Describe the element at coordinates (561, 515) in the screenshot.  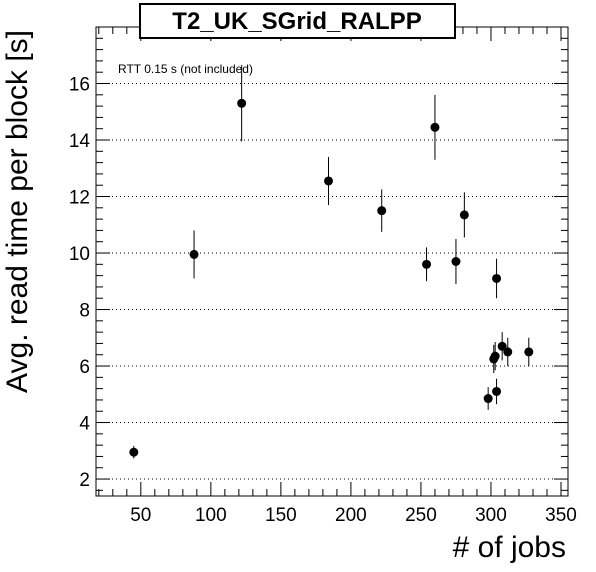
I see `x-tick-label: 350` at that location.